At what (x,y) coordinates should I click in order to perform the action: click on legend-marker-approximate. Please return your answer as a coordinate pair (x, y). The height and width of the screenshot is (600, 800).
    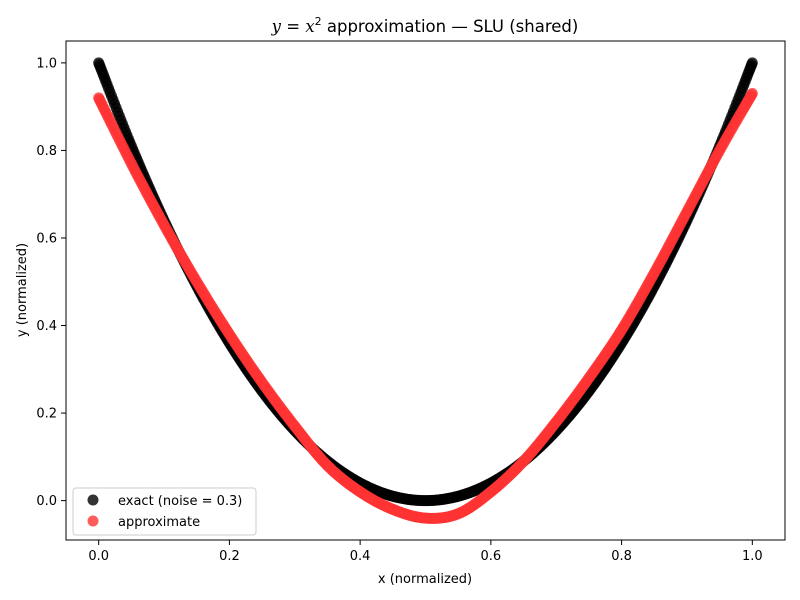
    Looking at the image, I should click on (93, 521).